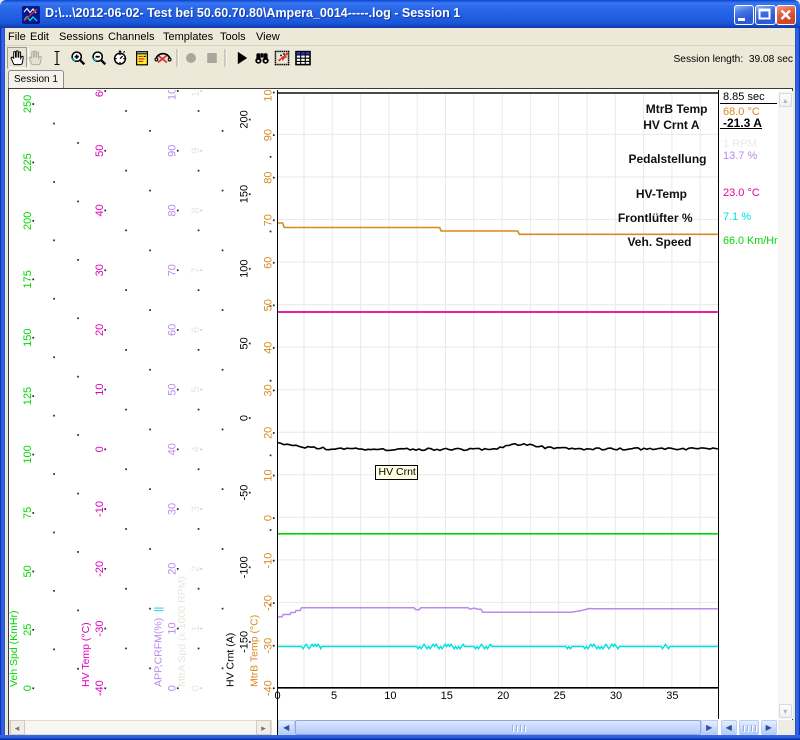  I want to click on svg-text: Veh Spd (KmHr), so click(14, 649).